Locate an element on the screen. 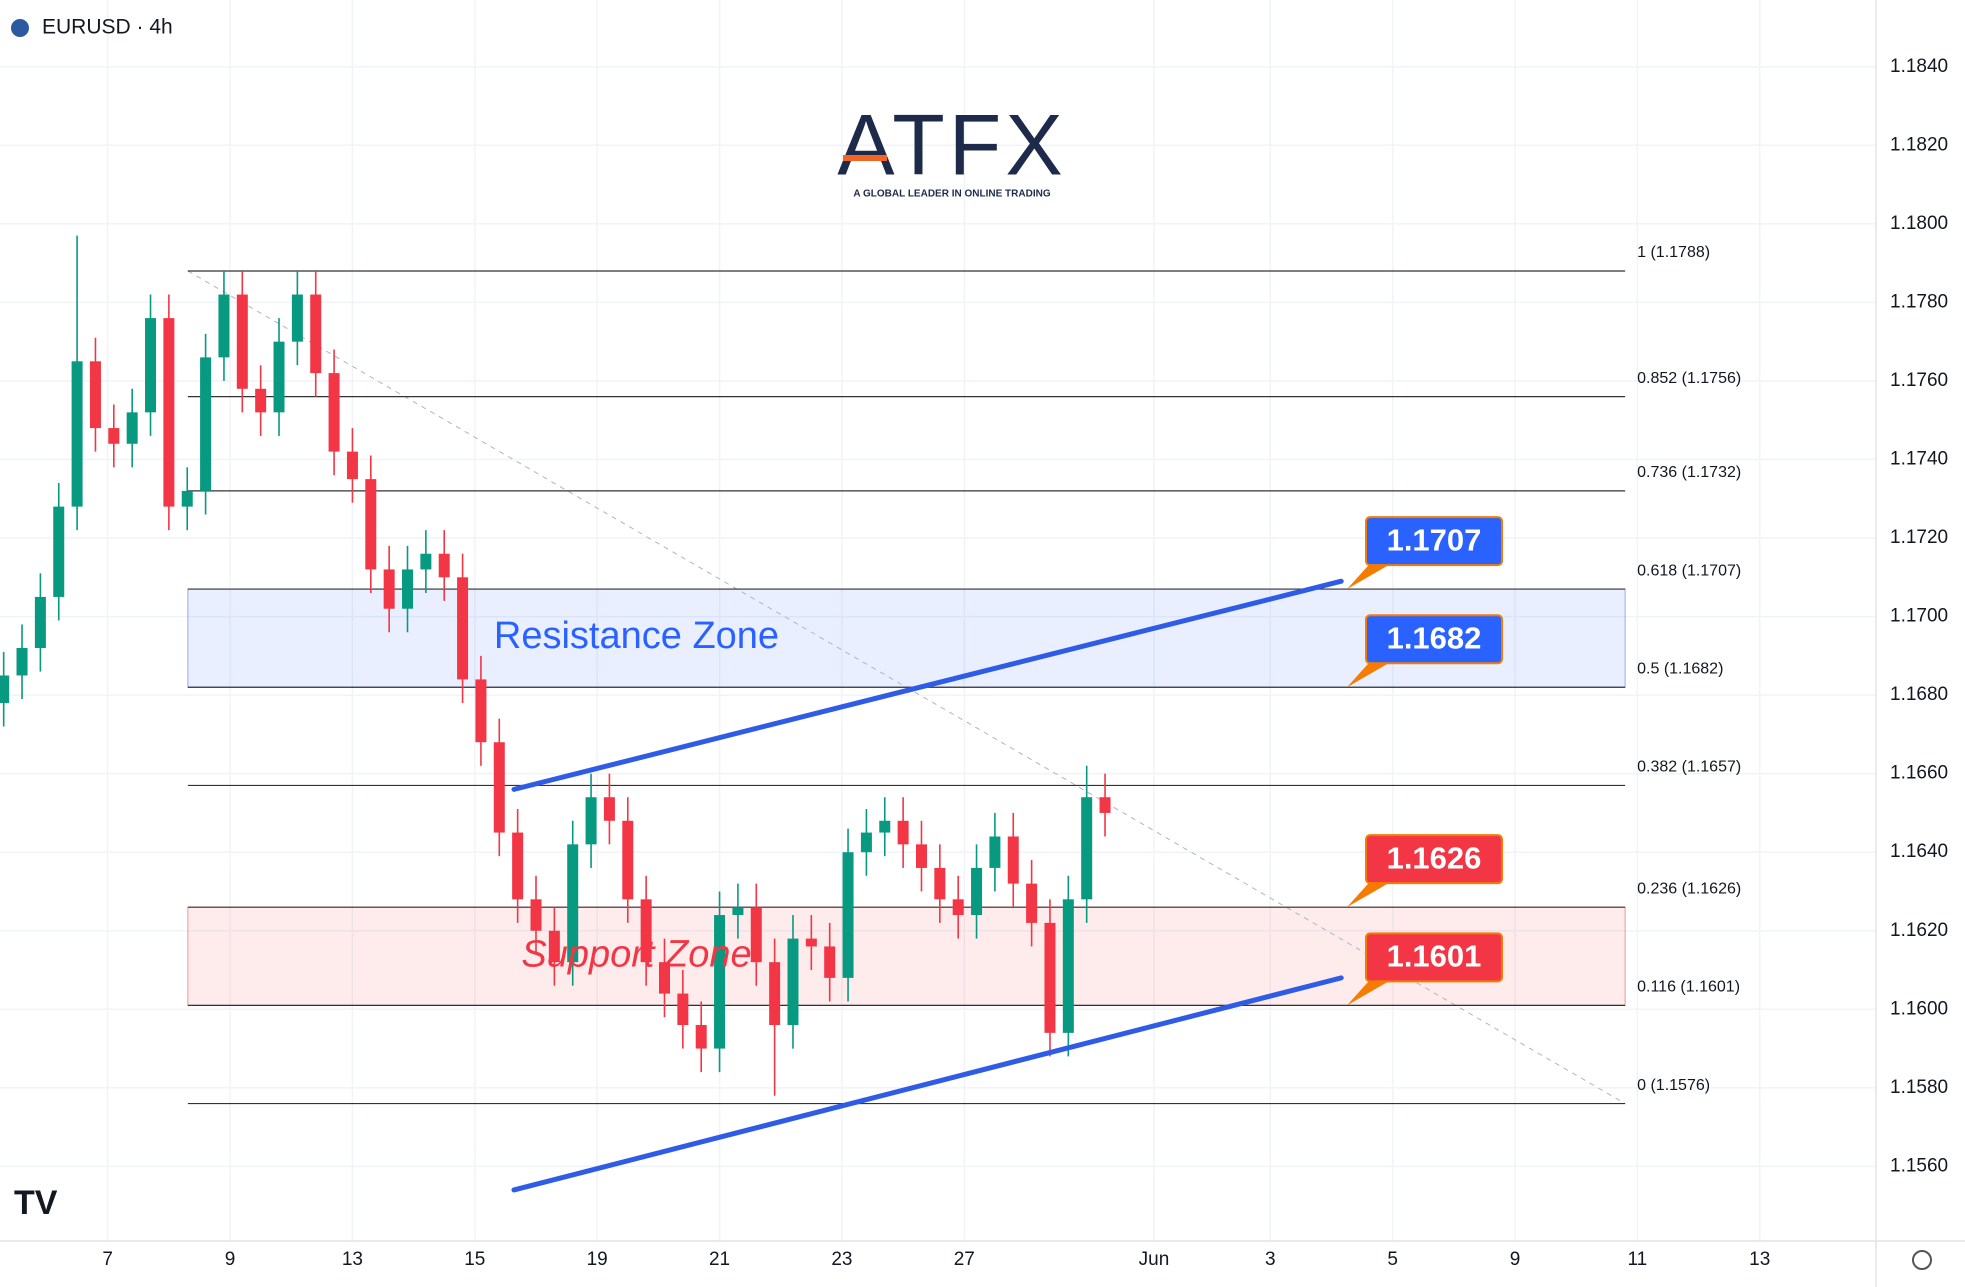  symbol-icon is located at coordinates (20, 28).